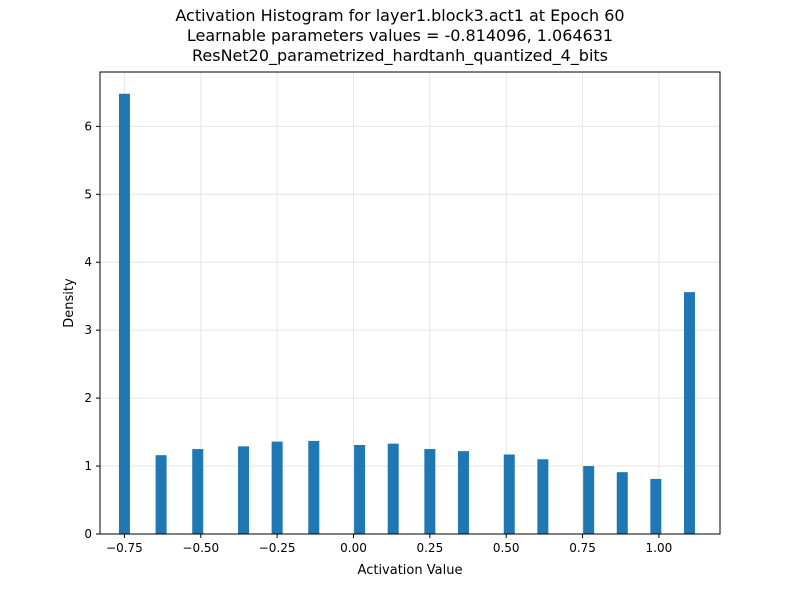 The height and width of the screenshot is (600, 800). What do you see at coordinates (389, 544) in the screenshot?
I see `x-axis-ticks: −0.75 −0.50 −0.25 0.00 0.25 0.50 0.75 1.00` at bounding box center [389, 544].